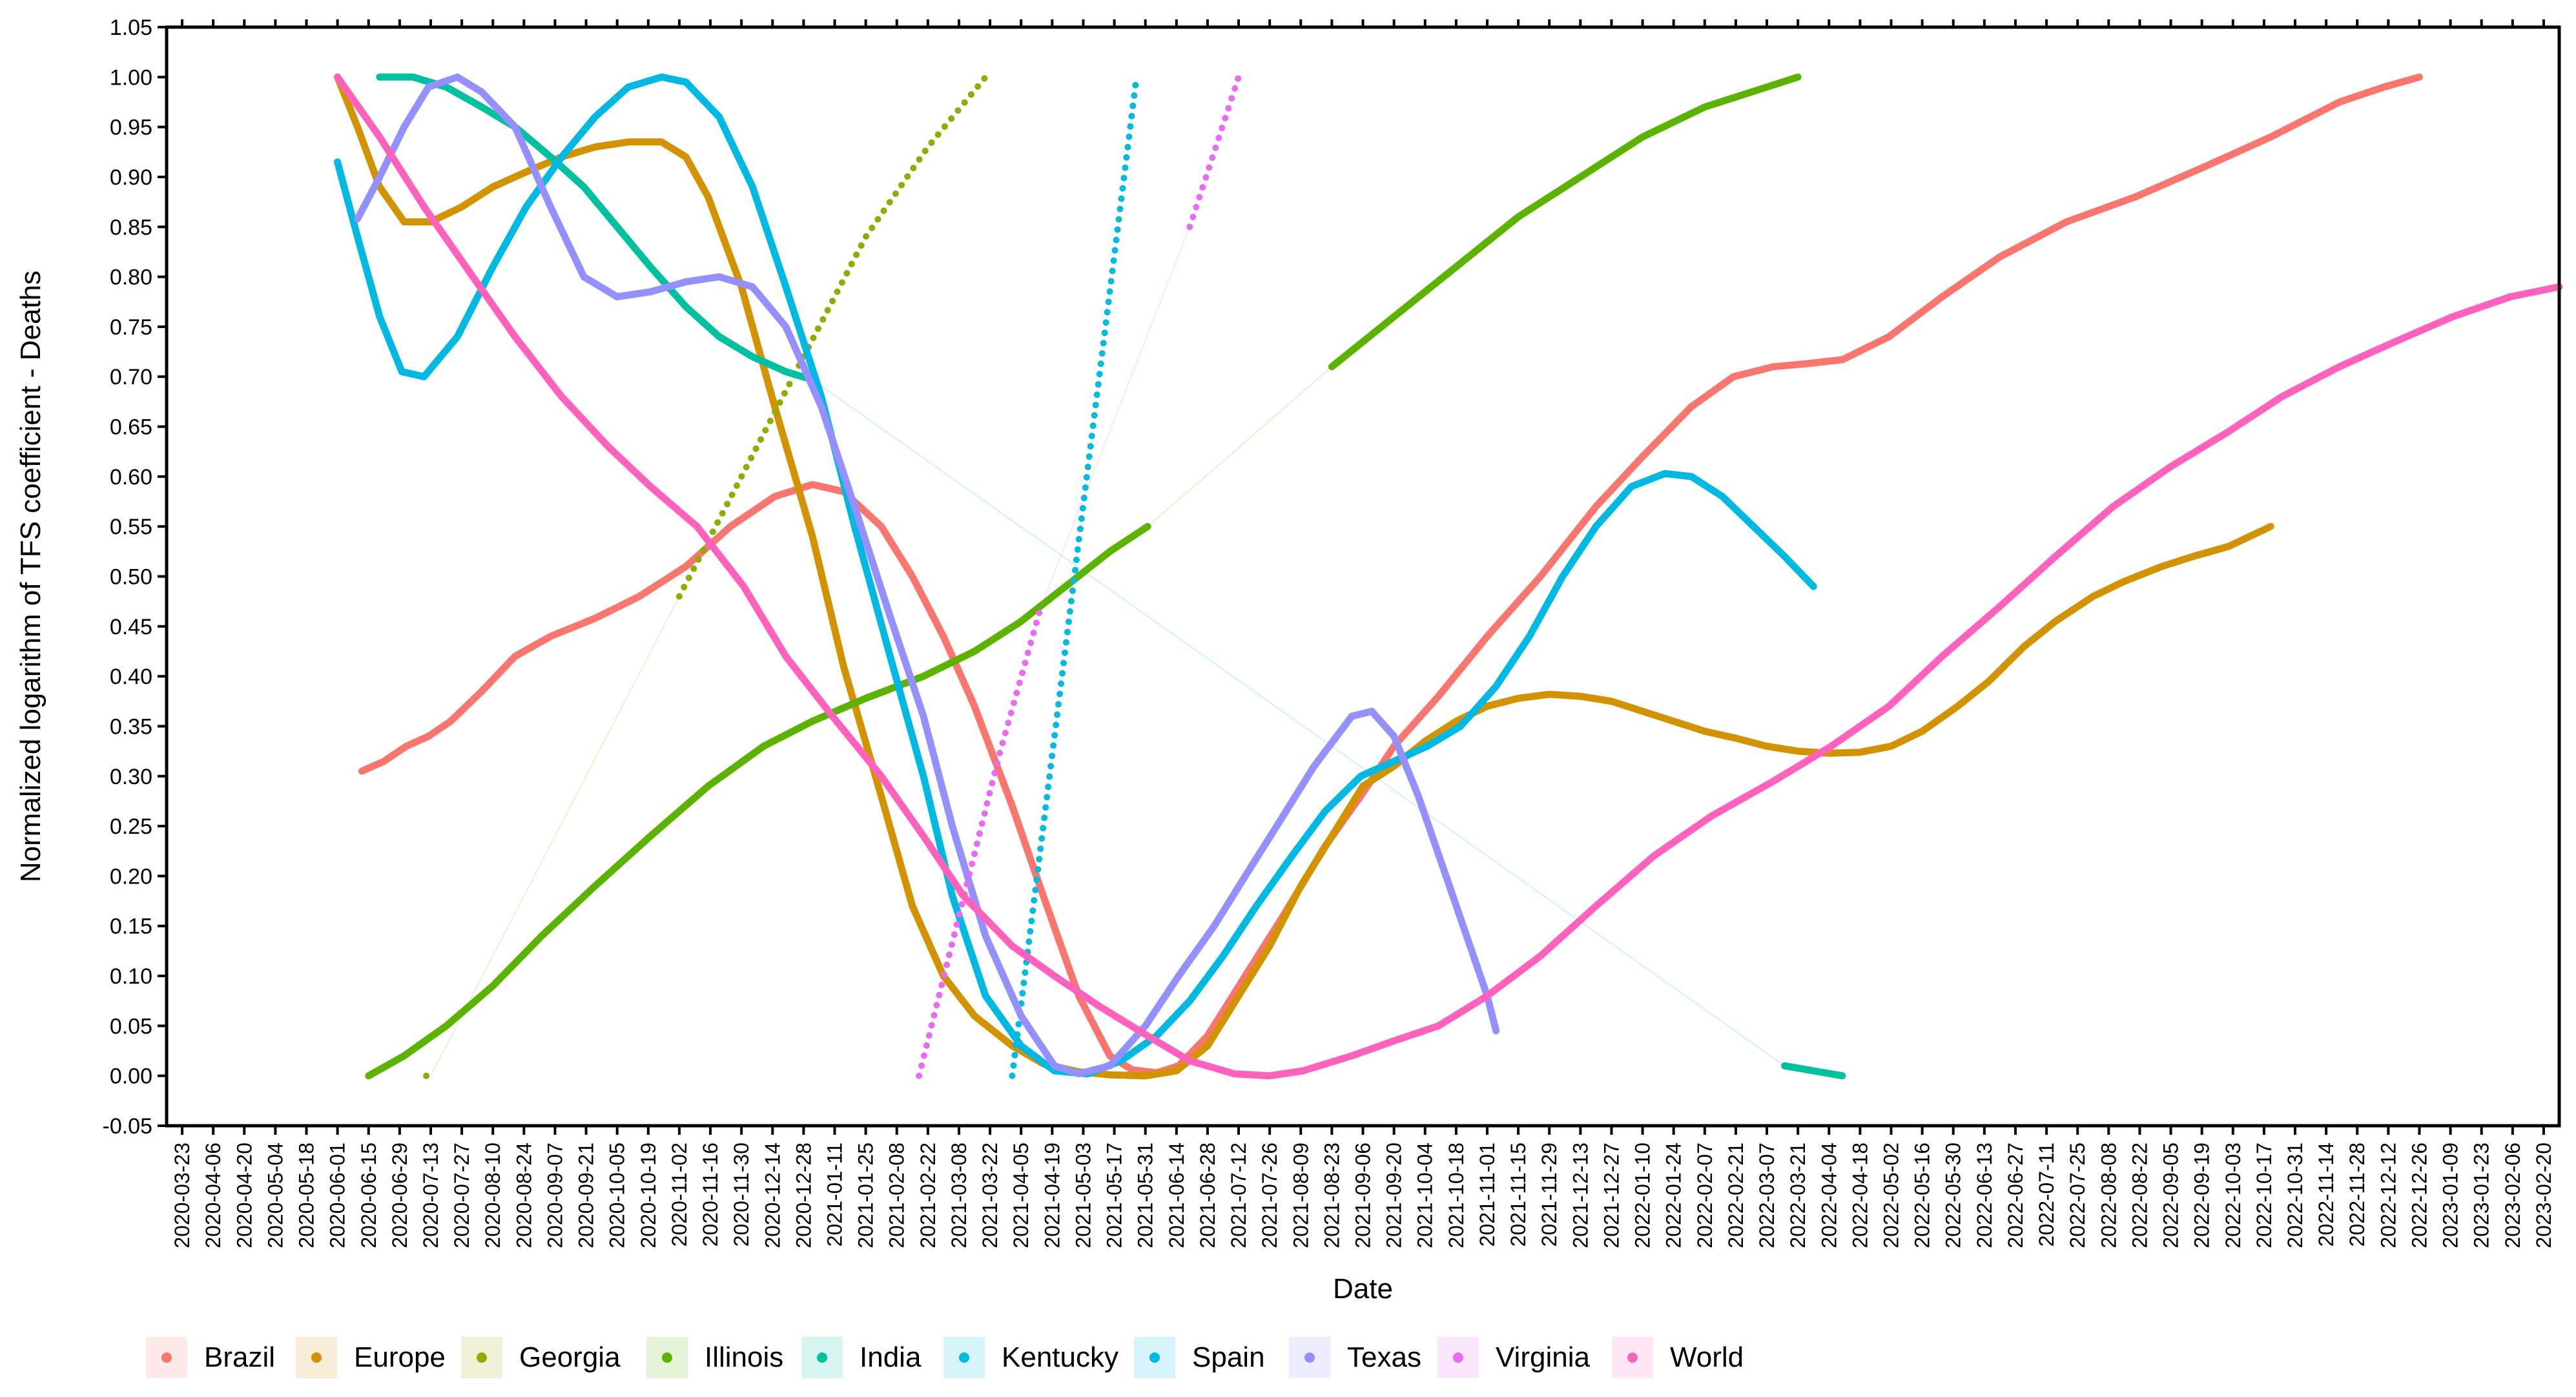 The height and width of the screenshot is (1397, 2576). Describe the element at coordinates (1176, 1195) in the screenshot. I see `x-tick-label: 2021-06-14` at that location.